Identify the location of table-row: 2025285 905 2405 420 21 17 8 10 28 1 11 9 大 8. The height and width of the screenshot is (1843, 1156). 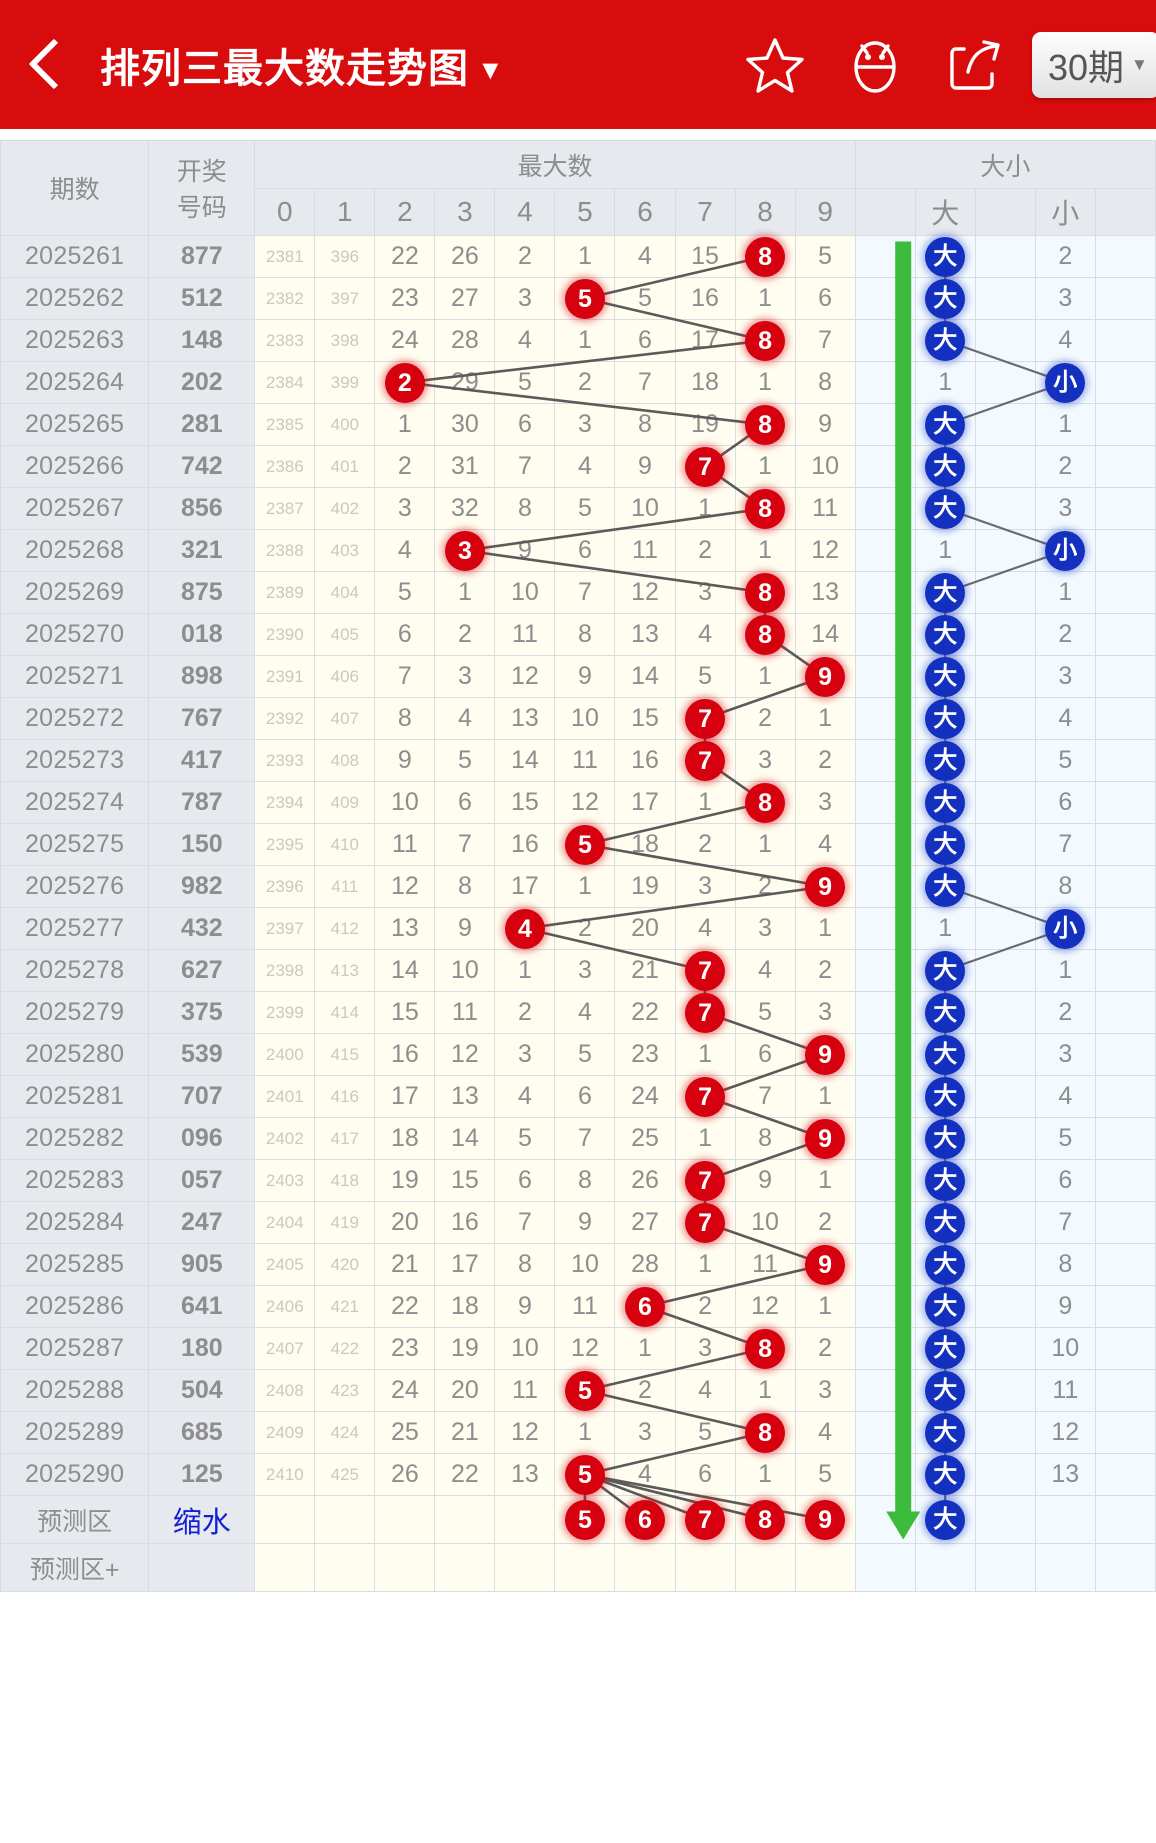
(578, 1264).